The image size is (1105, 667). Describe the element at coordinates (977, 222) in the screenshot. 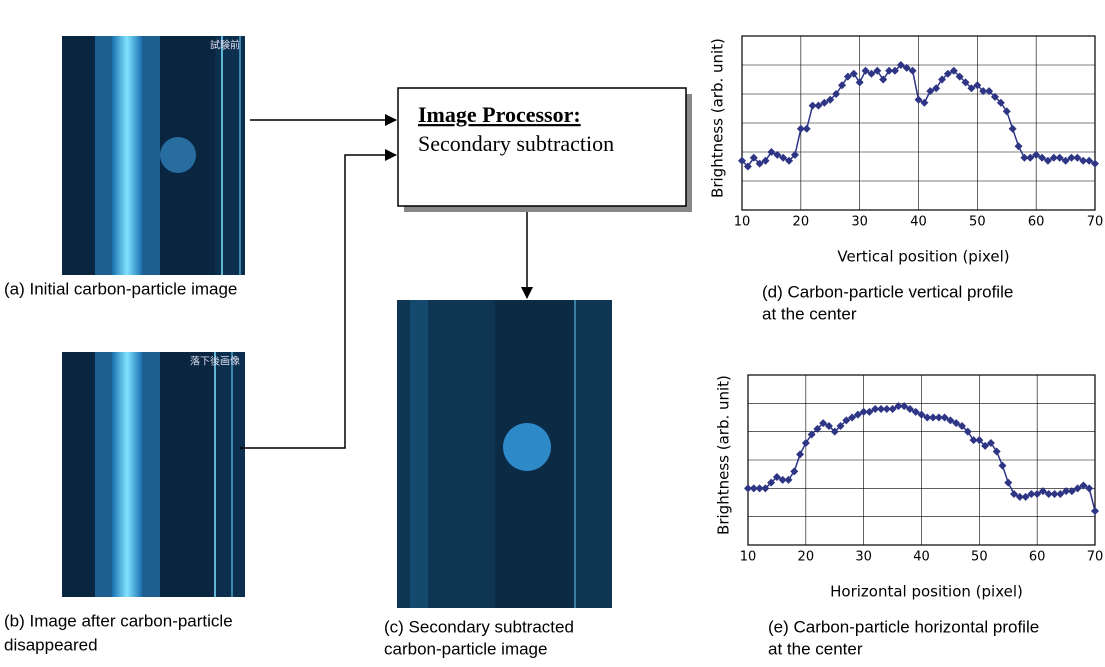

I see `x-tick-label: 50` at that location.